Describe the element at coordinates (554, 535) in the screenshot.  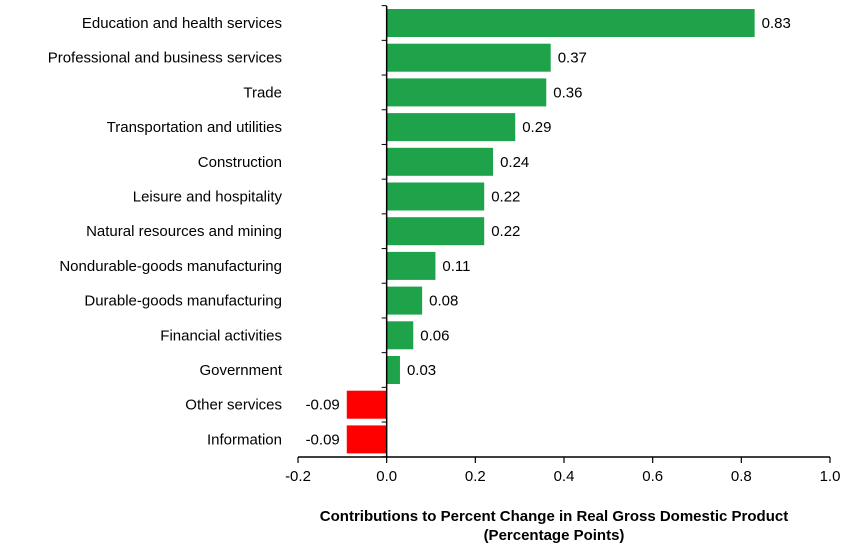
I see `x-axis-title-line-2: (Percentage Points)` at that location.